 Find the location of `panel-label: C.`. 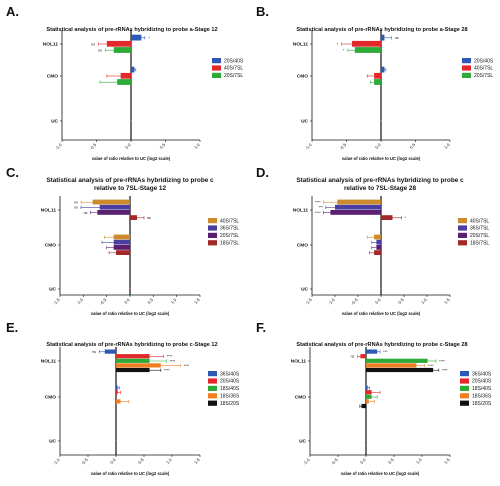

panel-label: C. is located at coordinates (12, 172).